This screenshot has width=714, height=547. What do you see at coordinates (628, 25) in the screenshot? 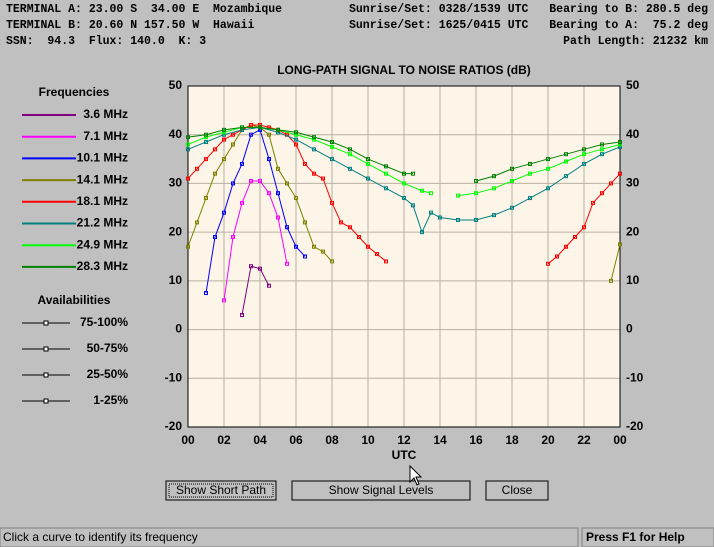
I see `header-text: Bearing to A: 75.2 deg` at bounding box center [628, 25].